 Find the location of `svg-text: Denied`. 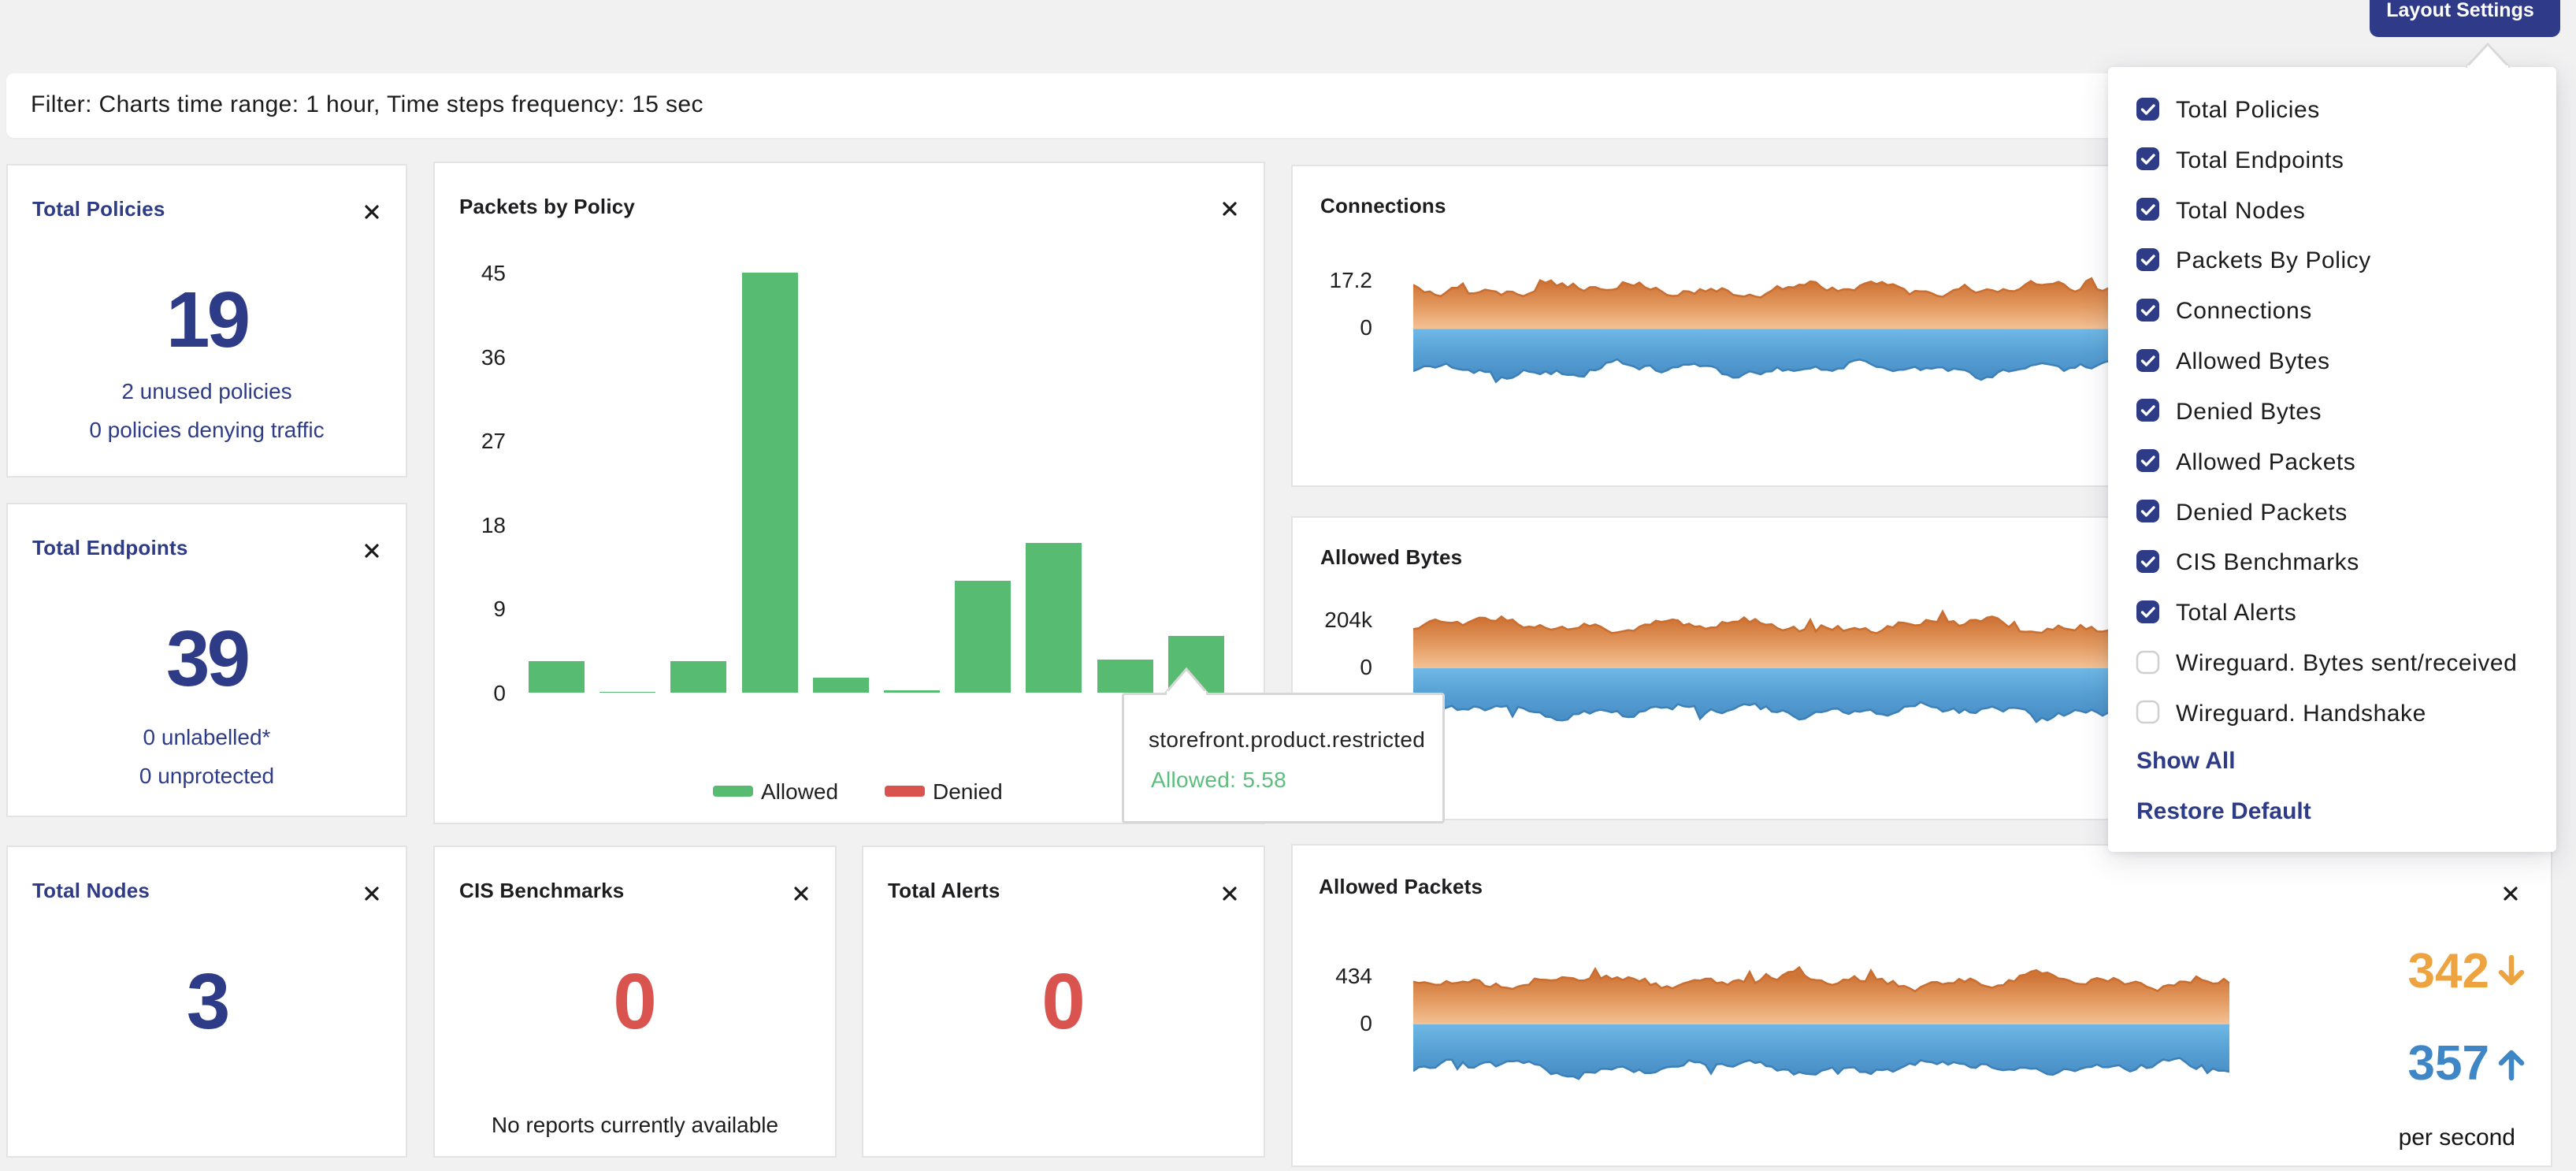

svg-text: Denied is located at coordinates (968, 791).